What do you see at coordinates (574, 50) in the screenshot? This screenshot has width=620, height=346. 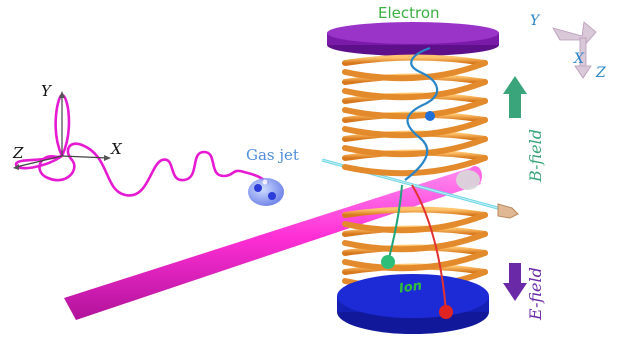 I see `polarization-axes` at bounding box center [574, 50].